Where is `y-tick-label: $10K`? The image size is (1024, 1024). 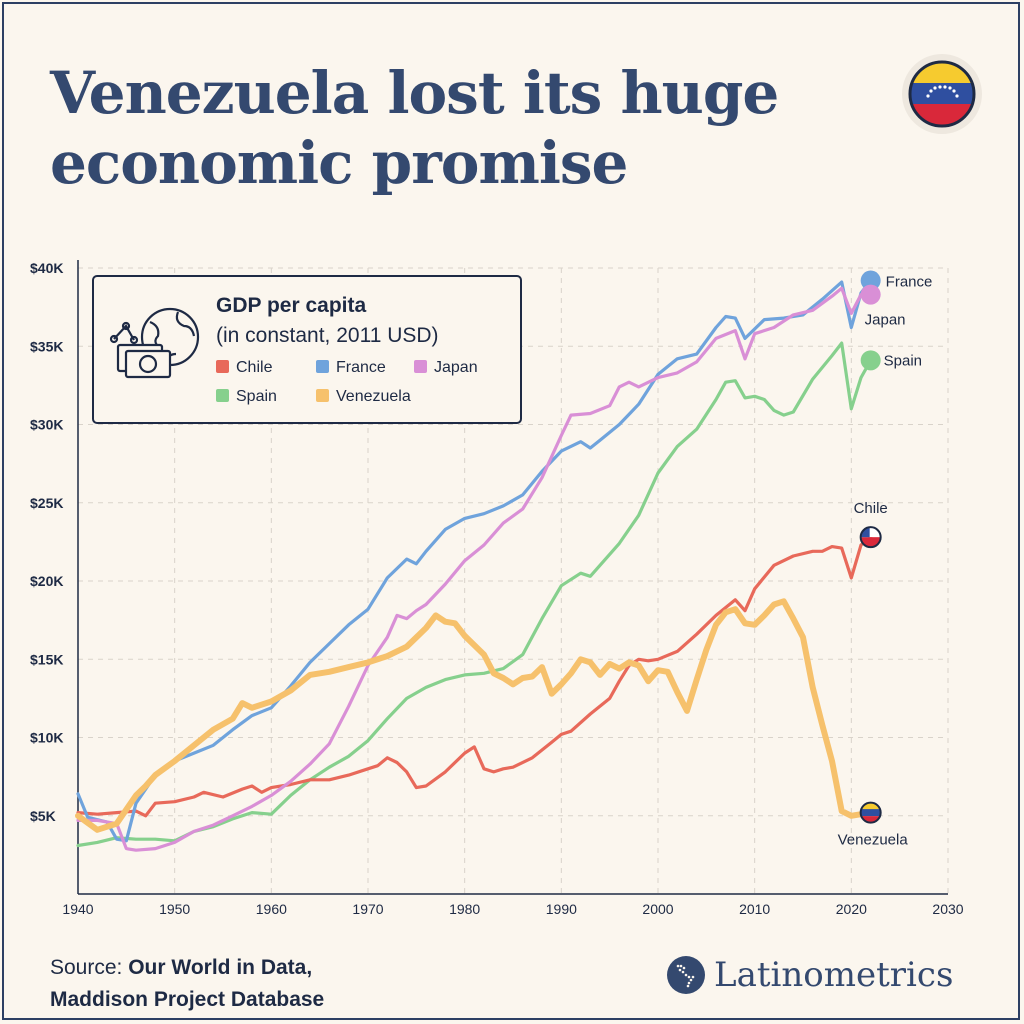 y-tick-label: $10K is located at coordinates (46, 738).